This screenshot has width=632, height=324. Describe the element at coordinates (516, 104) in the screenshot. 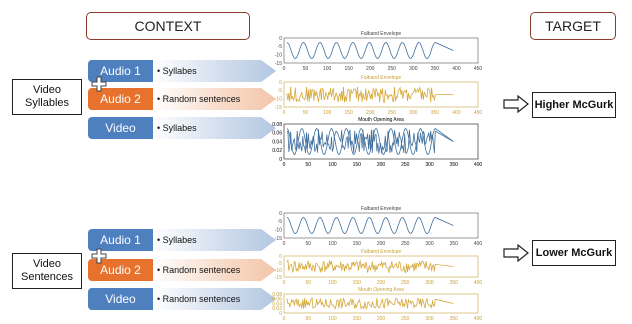

I see `hollow-arrow-icon` at that location.